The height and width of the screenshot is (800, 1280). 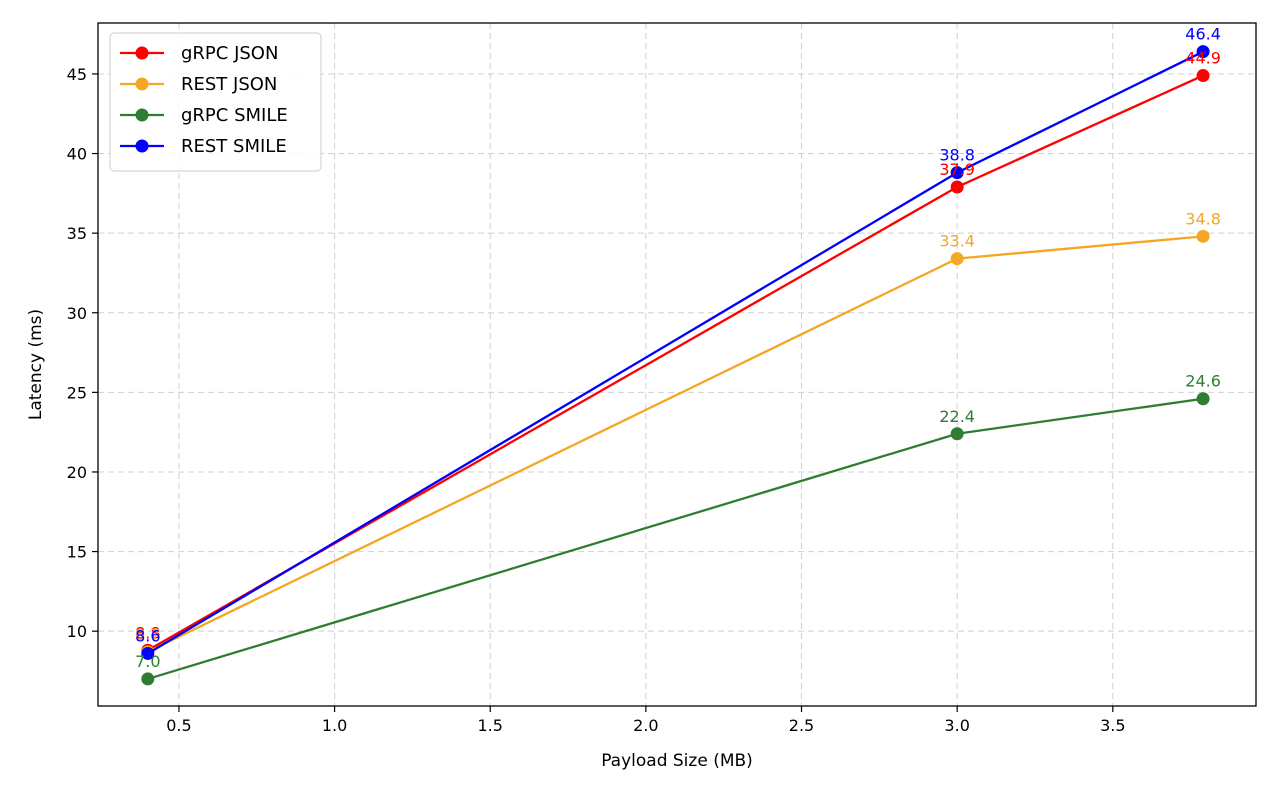 I want to click on data-label-rest-smile: 38.8, so click(x=957, y=155).